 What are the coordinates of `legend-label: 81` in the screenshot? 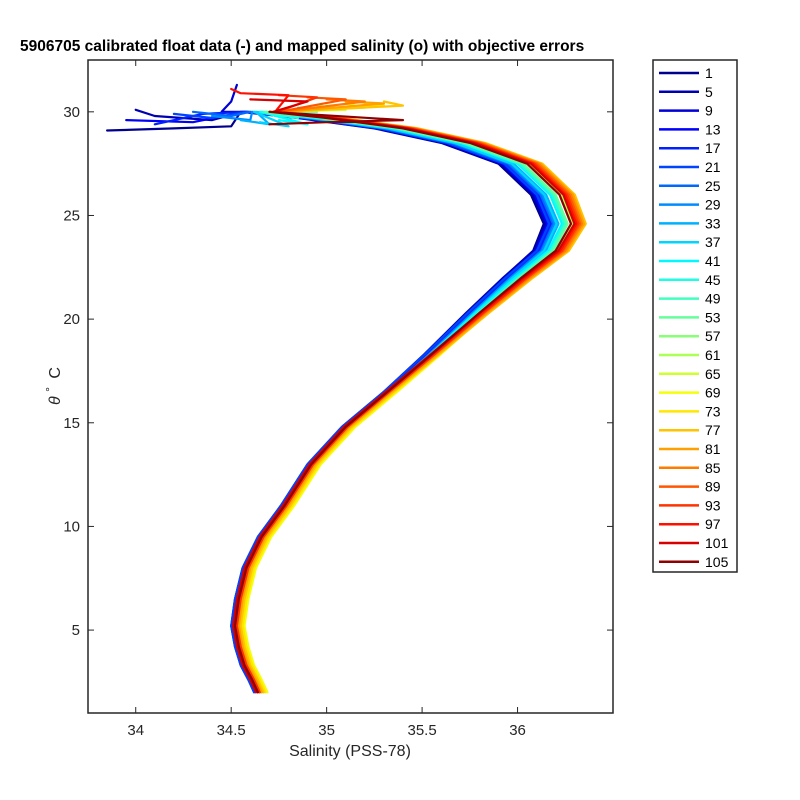 It's located at (713, 449).